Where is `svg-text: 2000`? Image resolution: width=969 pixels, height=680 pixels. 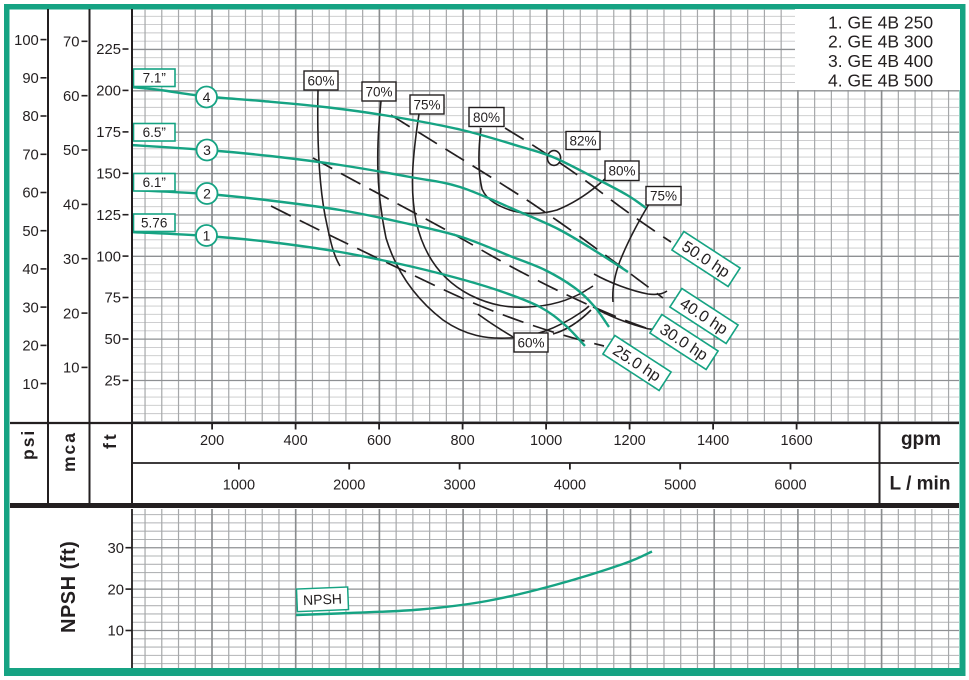
svg-text: 2000 is located at coordinates (349, 485).